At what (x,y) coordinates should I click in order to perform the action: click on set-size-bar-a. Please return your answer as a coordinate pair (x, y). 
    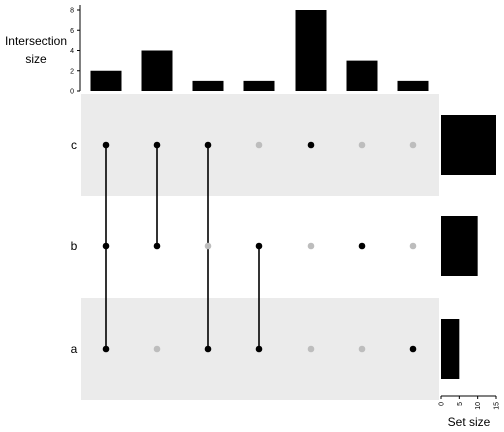
    Looking at the image, I should click on (450, 349).